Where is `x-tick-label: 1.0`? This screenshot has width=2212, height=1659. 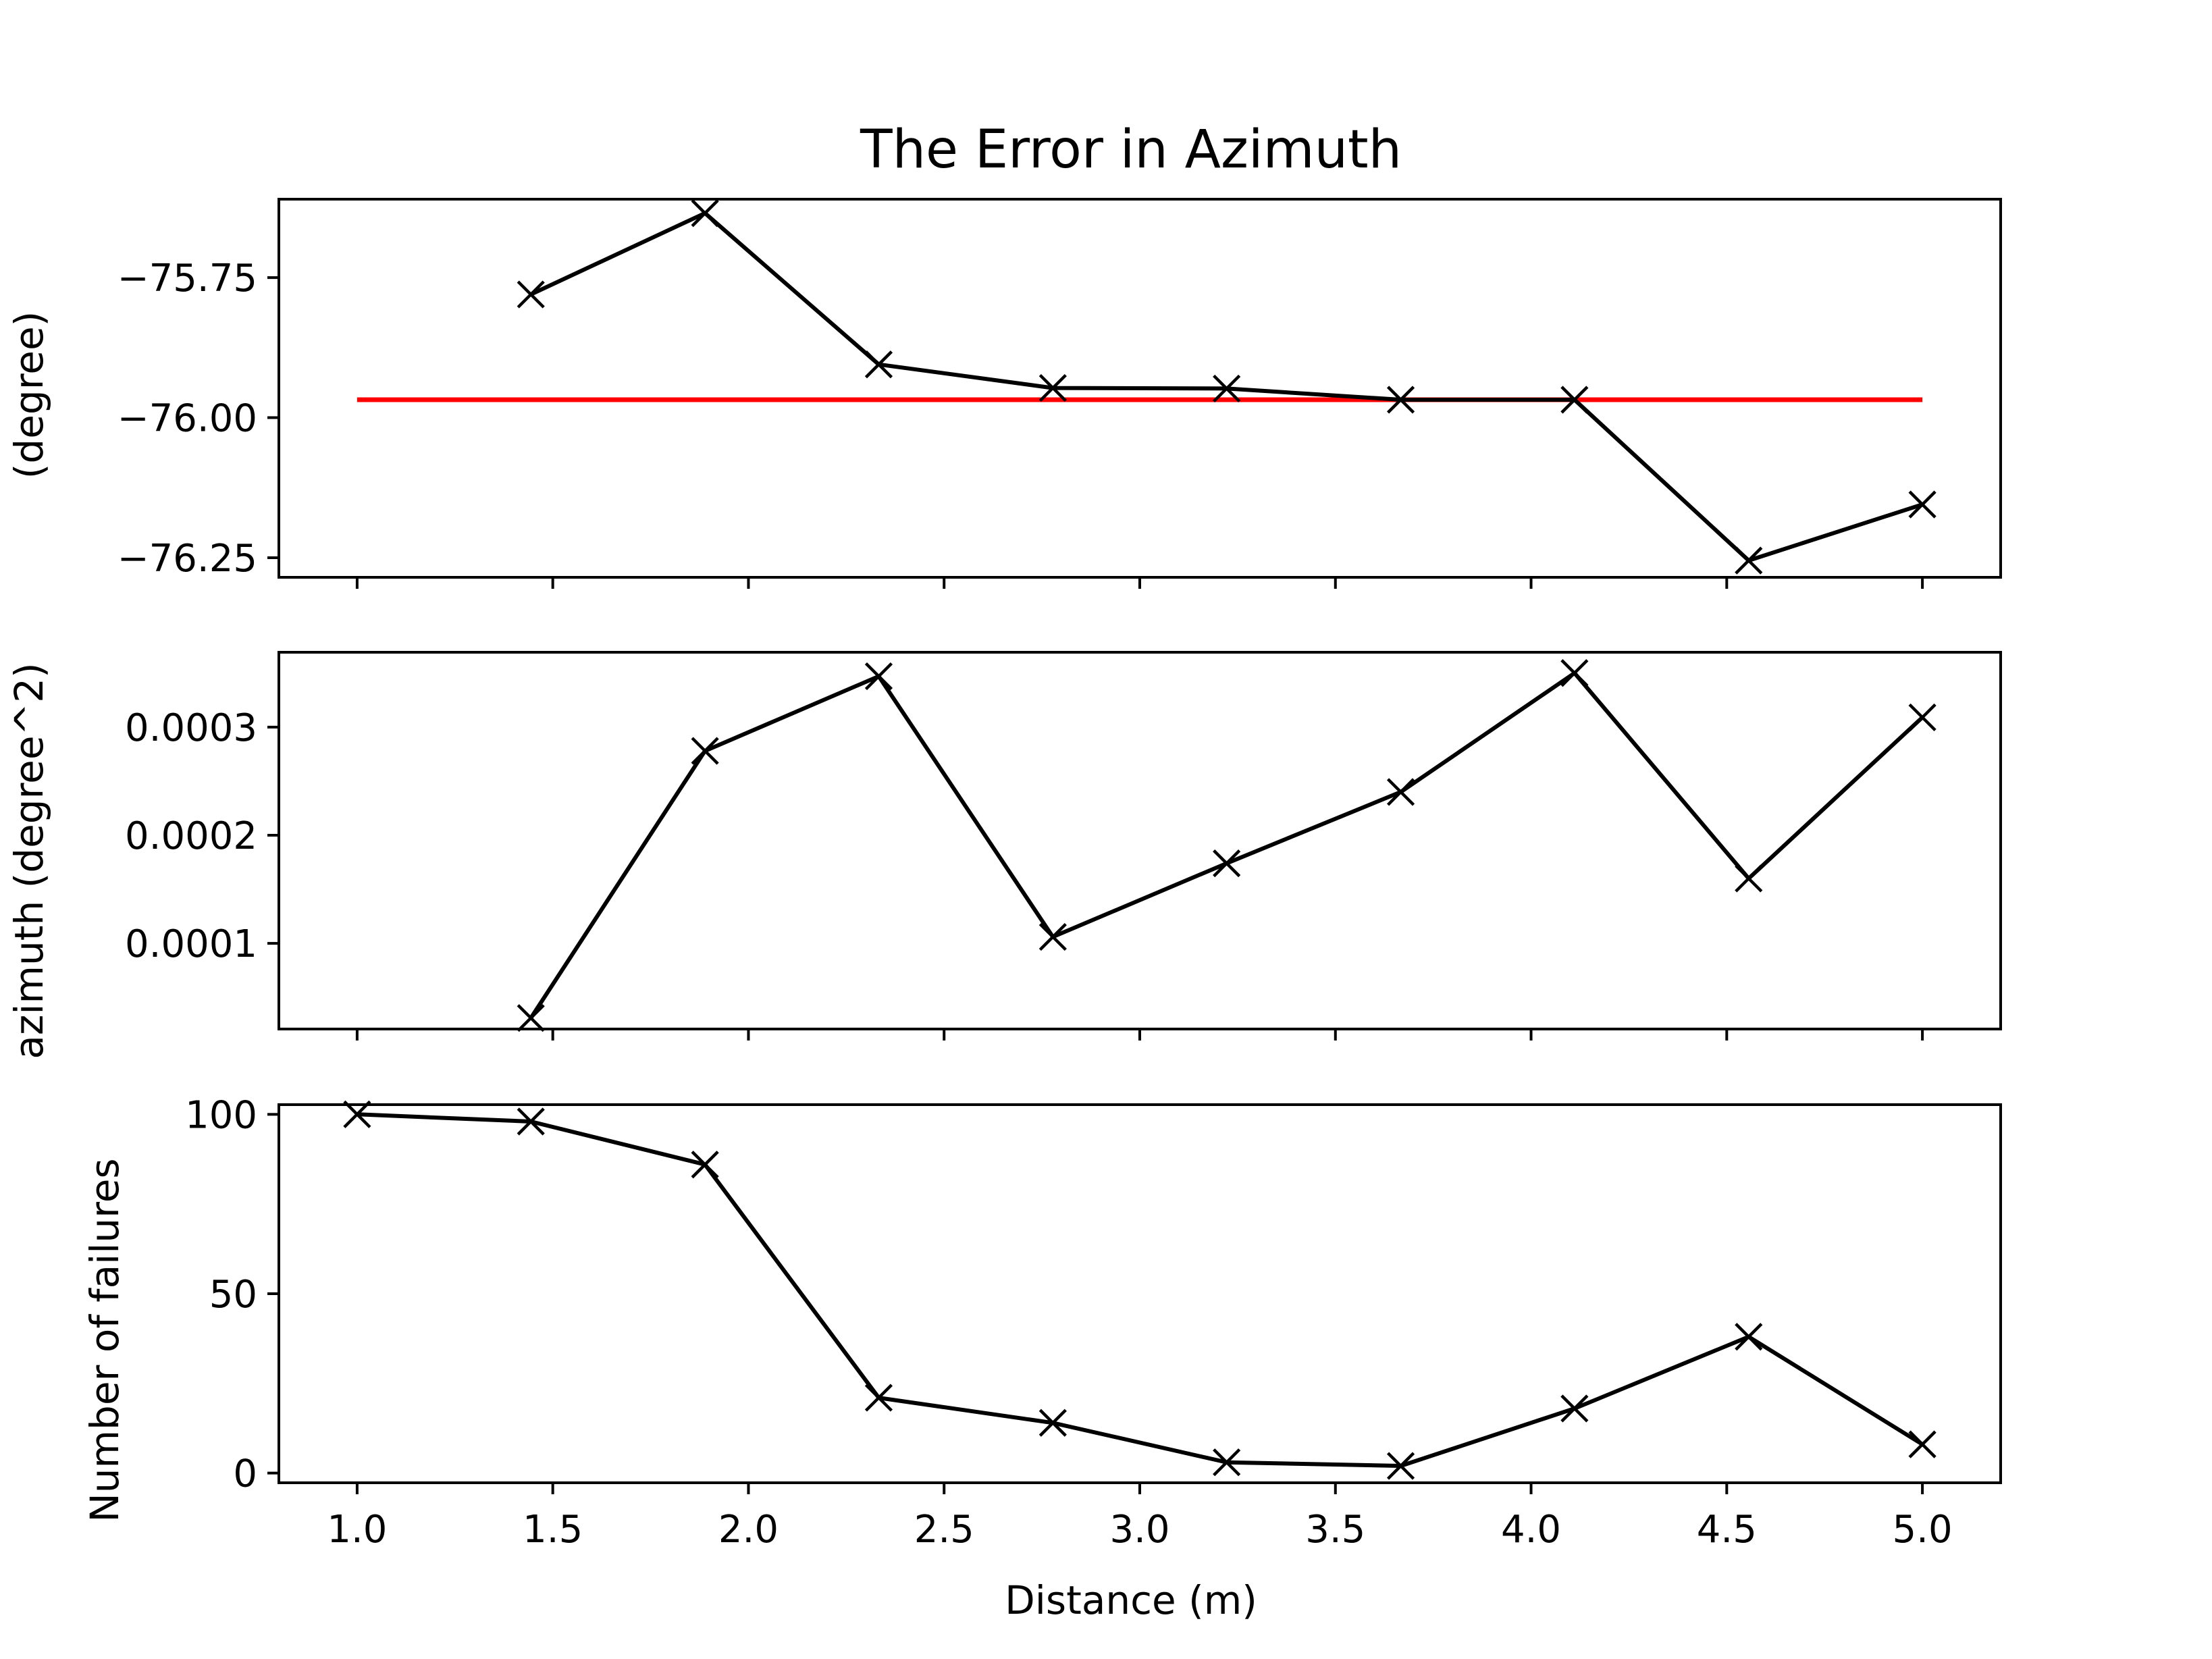 x-tick-label: 1.0 is located at coordinates (357, 1530).